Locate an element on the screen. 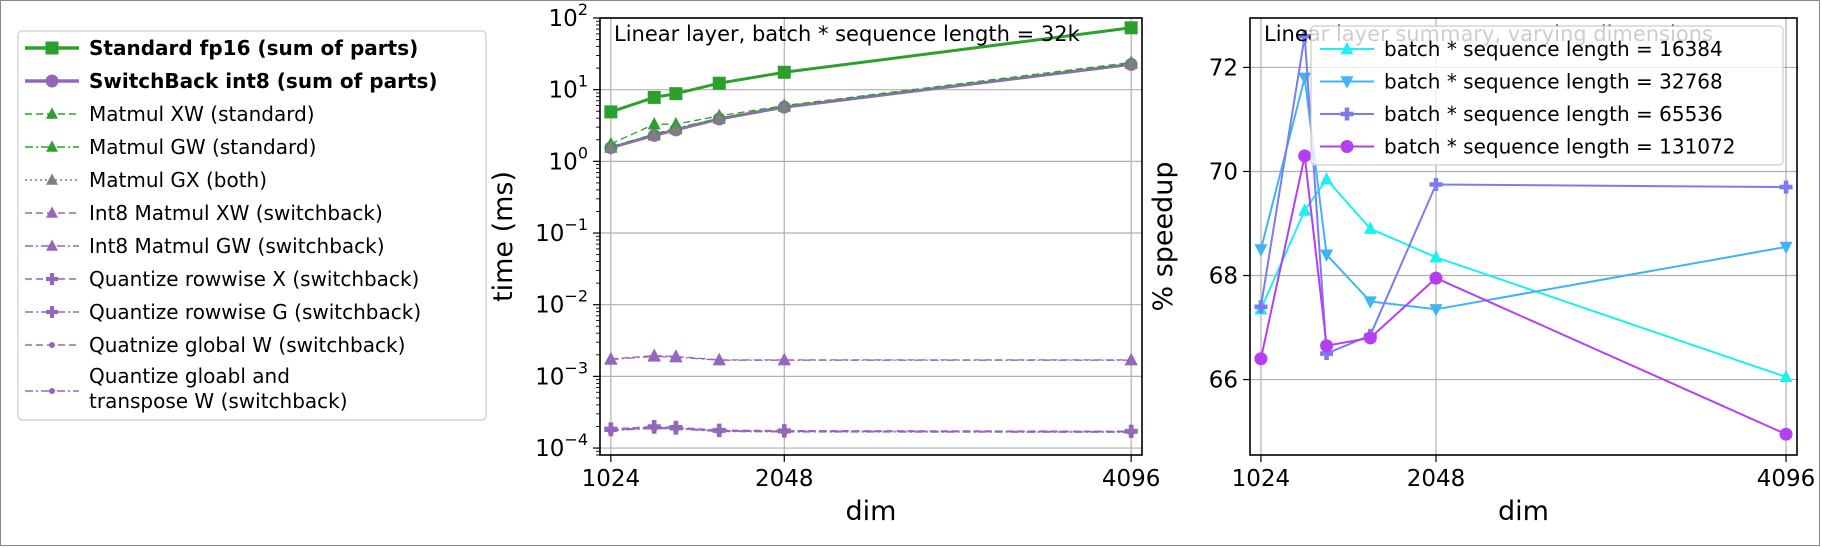 This screenshot has height=548, width=1822. legend-entry: Standard fp16 (sum of parts) is located at coordinates (221, 48).